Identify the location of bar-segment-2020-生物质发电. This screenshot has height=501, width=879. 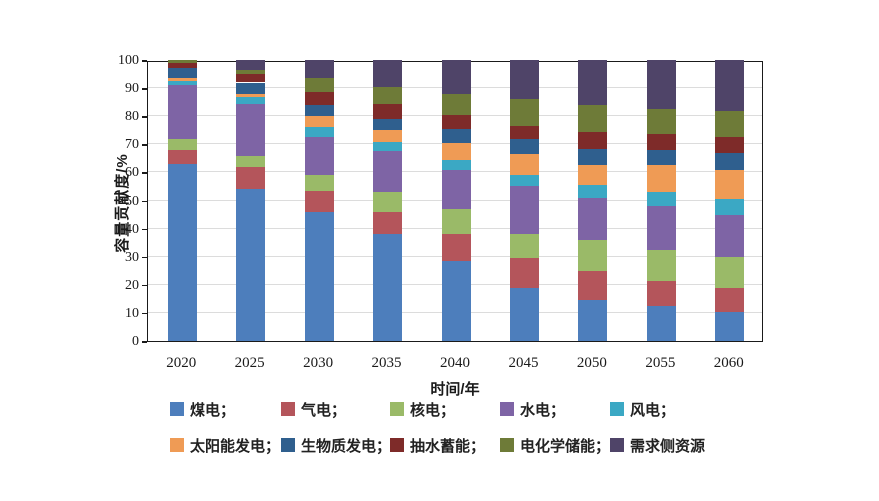
(182, 73).